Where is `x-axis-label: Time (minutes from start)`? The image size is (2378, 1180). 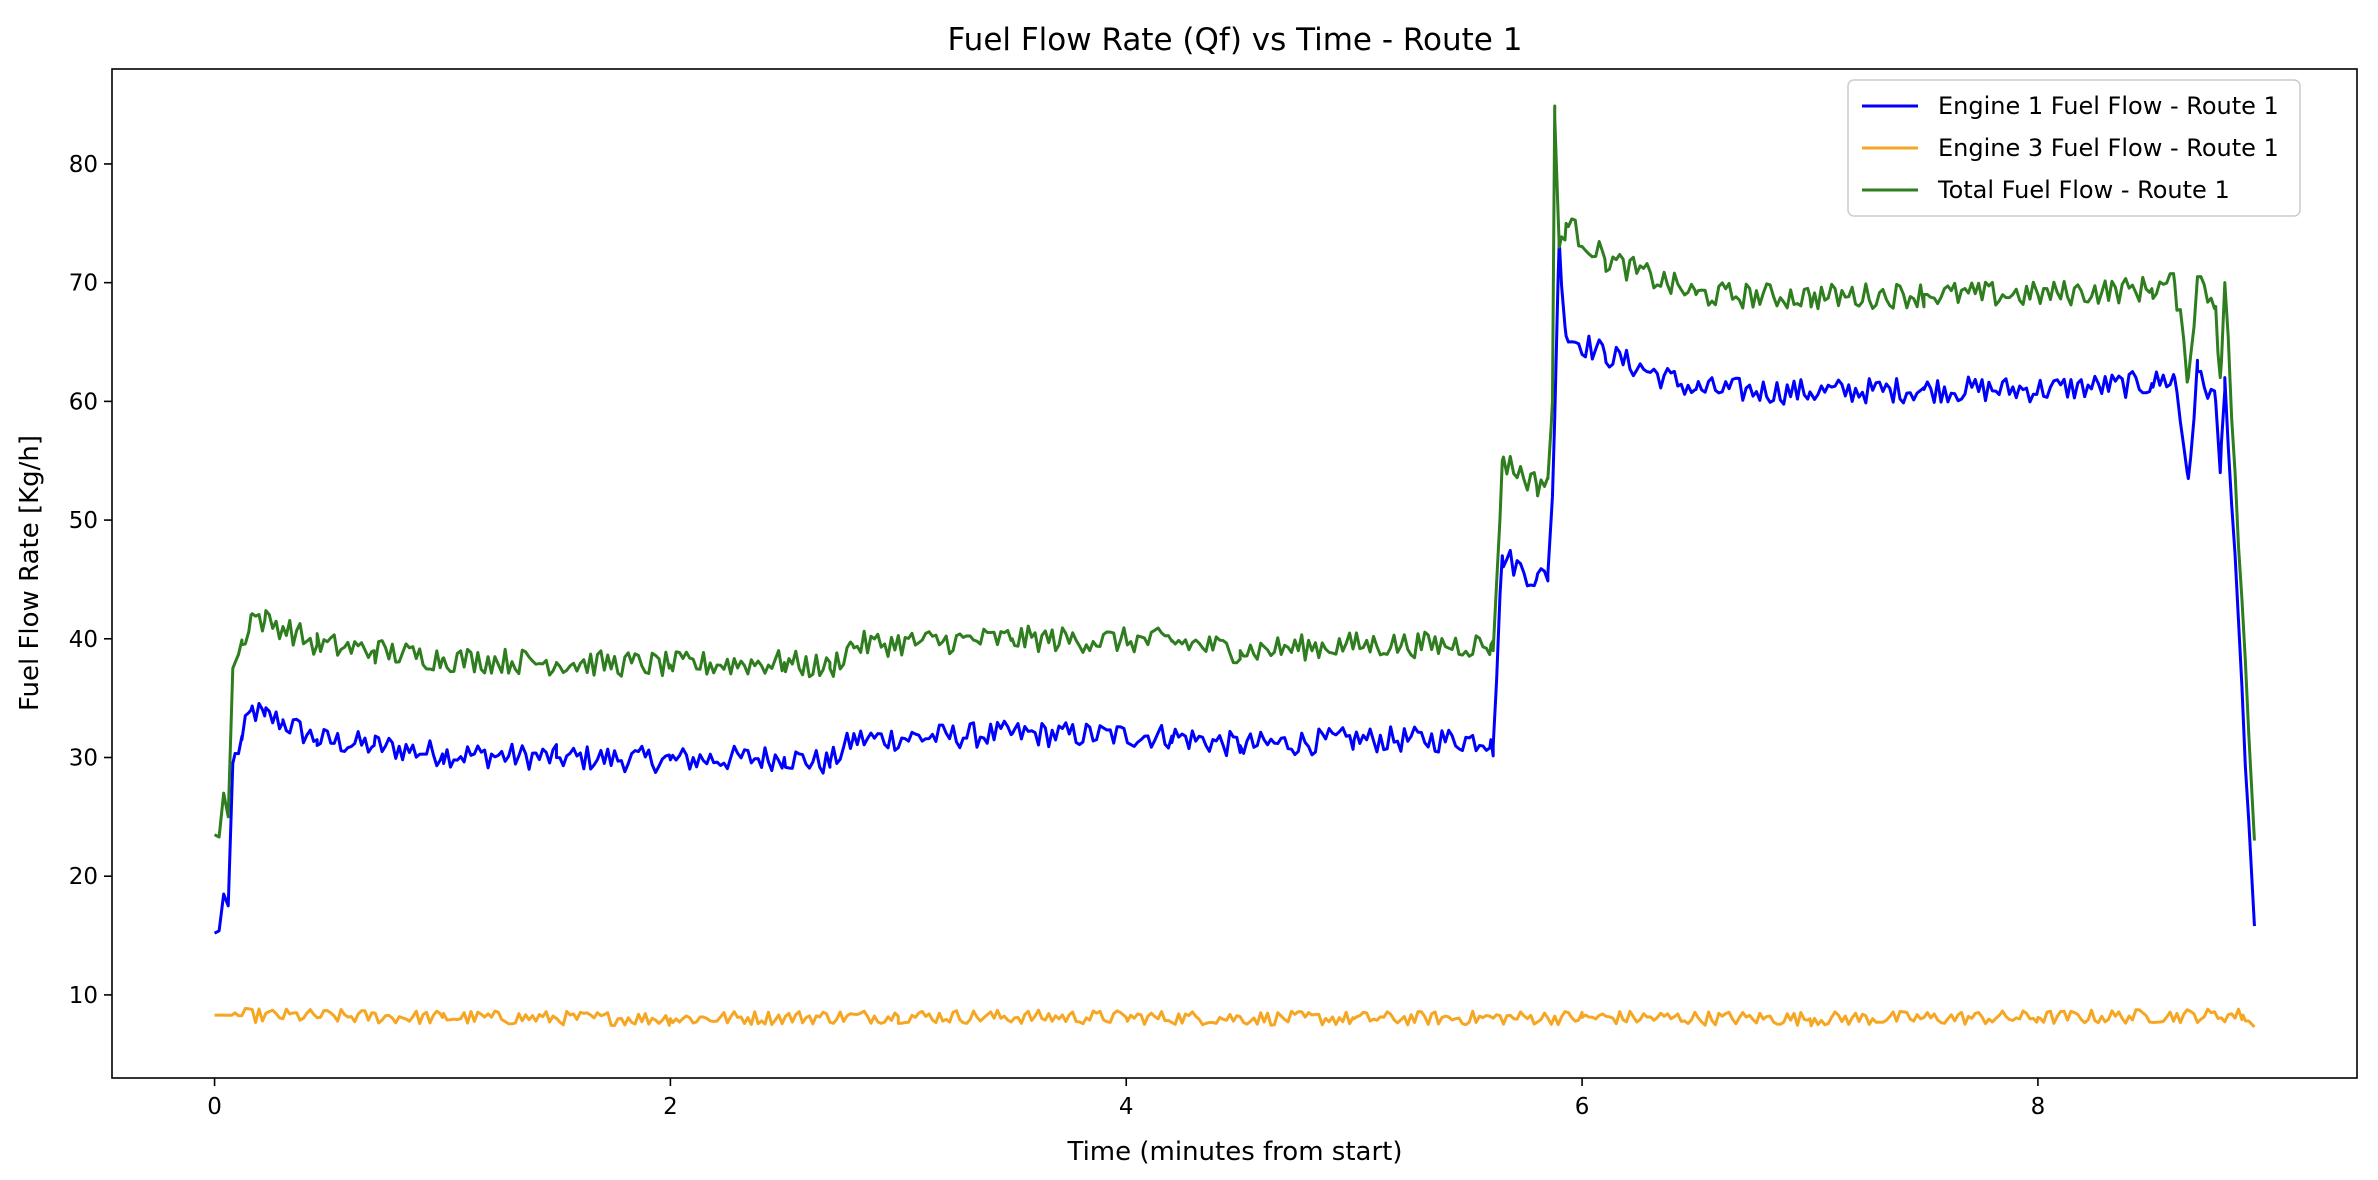 x-axis-label: Time (minutes from start) is located at coordinates (1234, 1152).